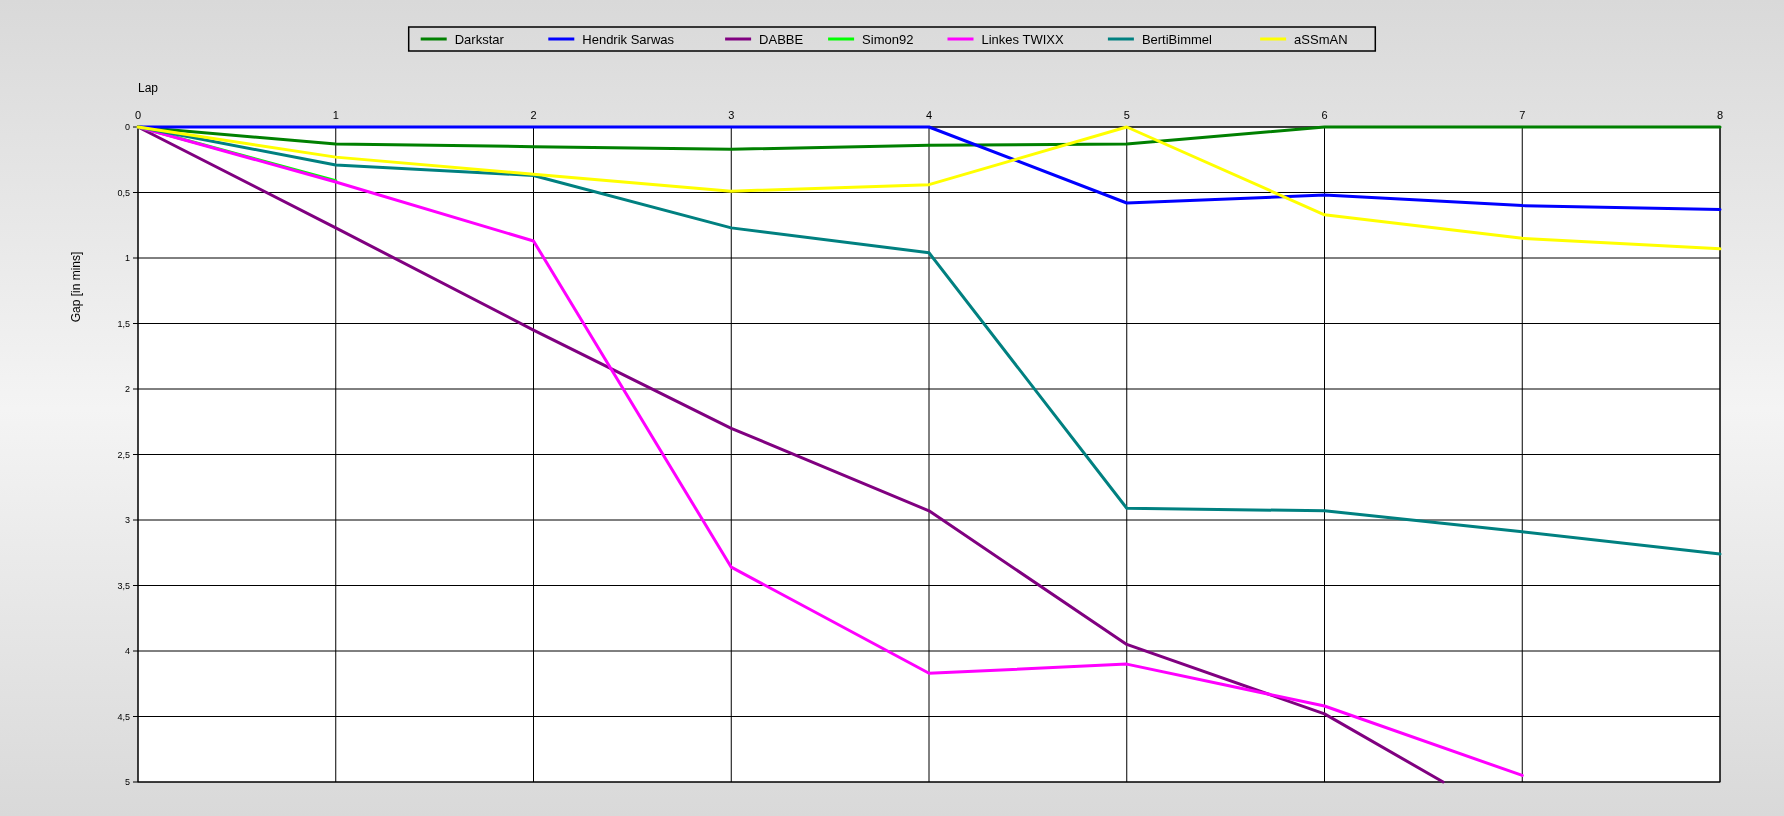  What do you see at coordinates (1720, 115) in the screenshot?
I see `x-tick-label: 8` at bounding box center [1720, 115].